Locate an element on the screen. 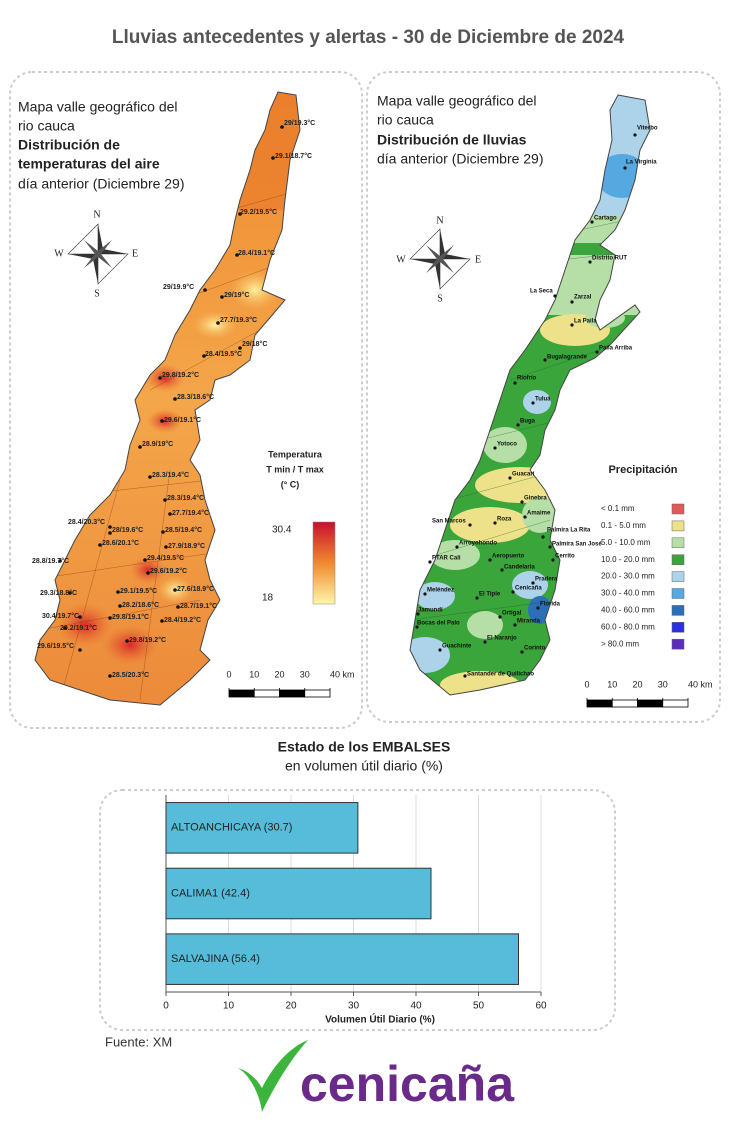 The image size is (737, 1134). station-label: 28.3/19.4°C is located at coordinates (170, 475).